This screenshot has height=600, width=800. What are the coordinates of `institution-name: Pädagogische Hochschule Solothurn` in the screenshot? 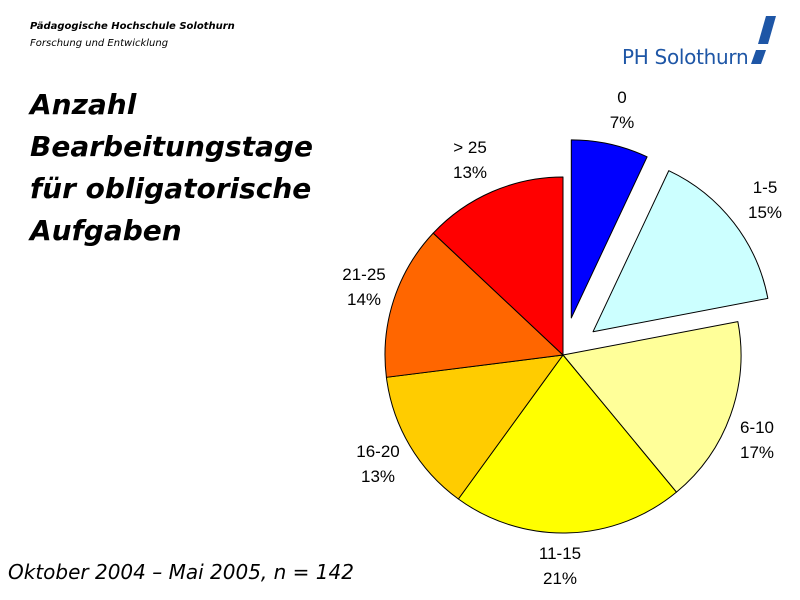 It's located at (132, 26).